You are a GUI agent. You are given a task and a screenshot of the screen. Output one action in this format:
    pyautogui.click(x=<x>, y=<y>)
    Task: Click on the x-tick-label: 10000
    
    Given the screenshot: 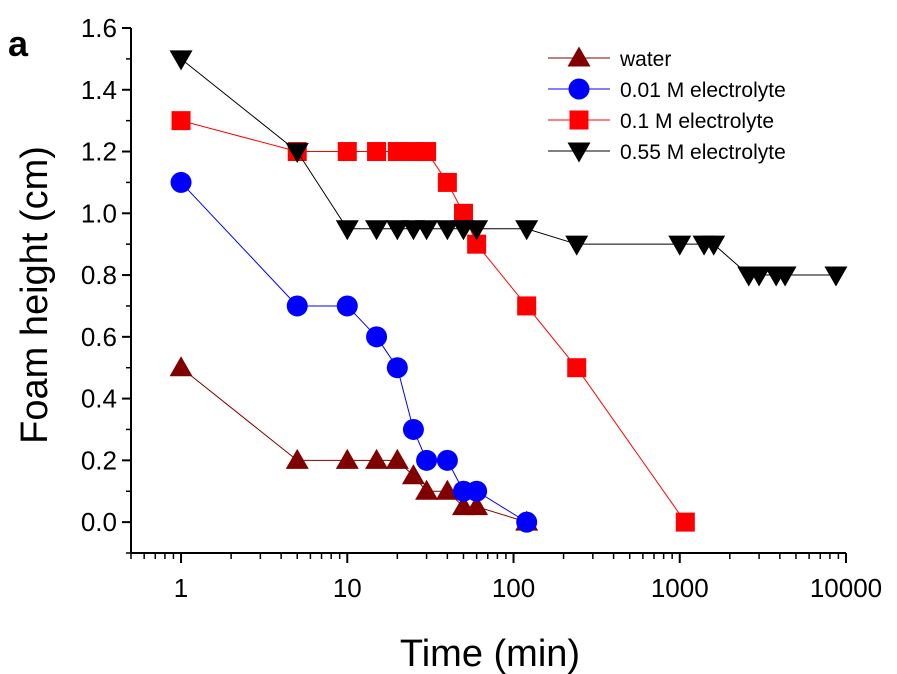 What is the action you would take?
    pyautogui.click(x=846, y=588)
    